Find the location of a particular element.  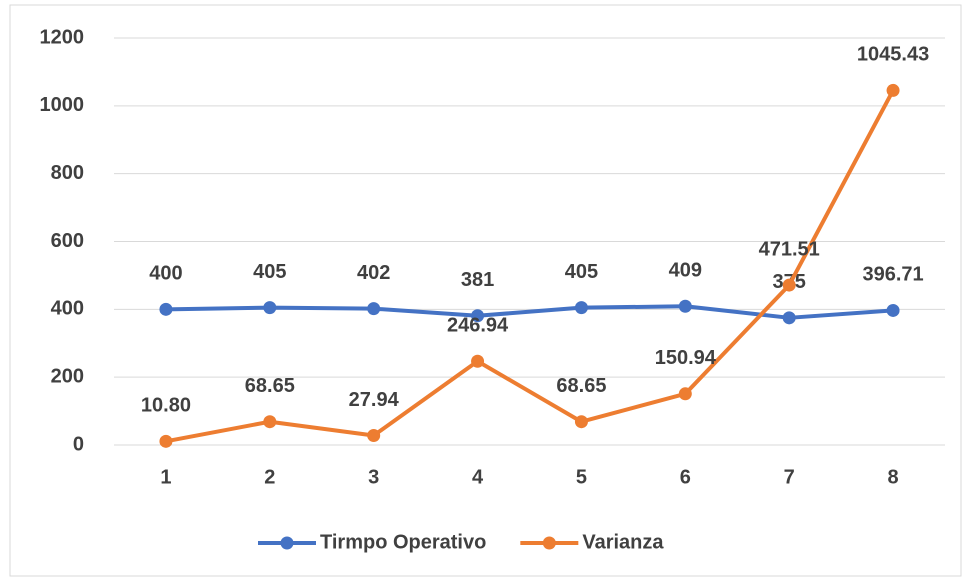

y-tick-label: 200 is located at coordinates (67, 376).